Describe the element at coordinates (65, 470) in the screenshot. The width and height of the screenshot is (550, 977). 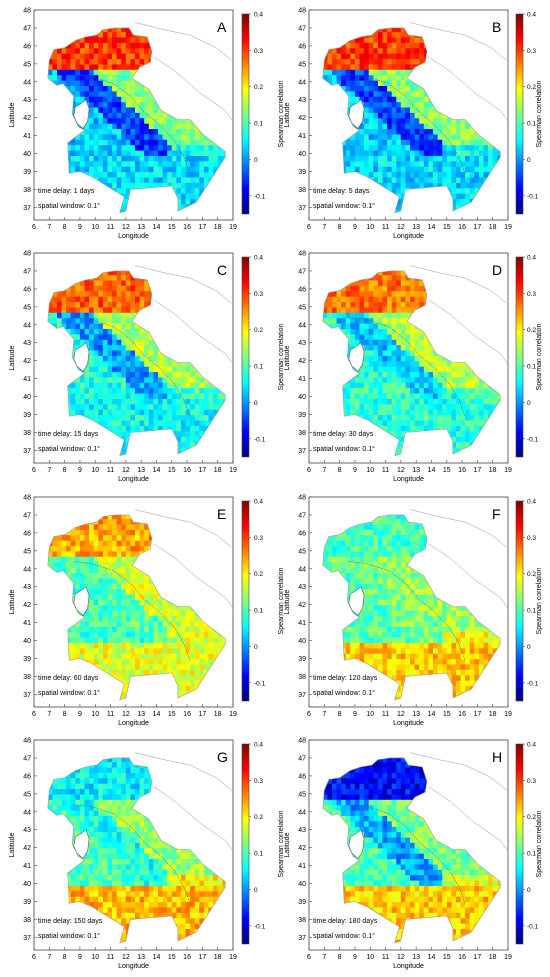
I see `x-tick-label: 8` at that location.